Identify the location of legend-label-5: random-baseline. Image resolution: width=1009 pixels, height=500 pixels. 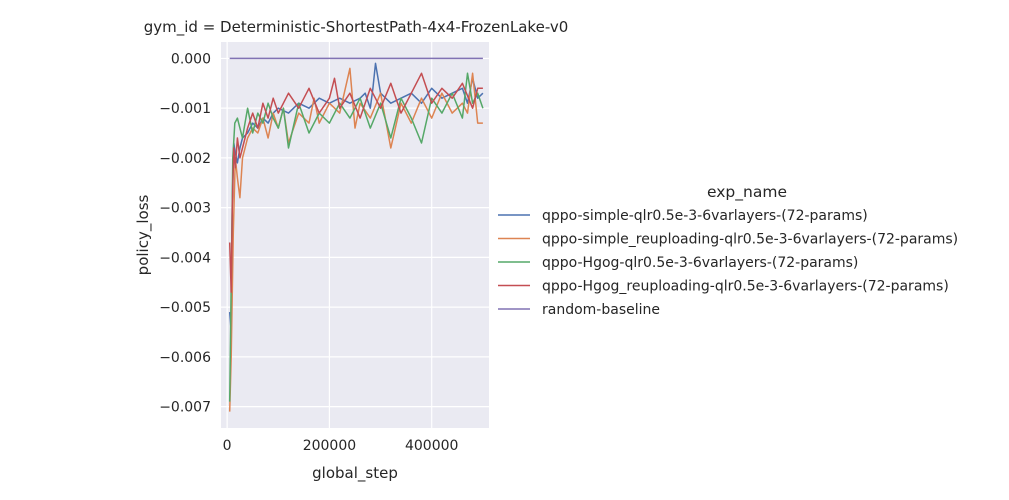
(601, 310).